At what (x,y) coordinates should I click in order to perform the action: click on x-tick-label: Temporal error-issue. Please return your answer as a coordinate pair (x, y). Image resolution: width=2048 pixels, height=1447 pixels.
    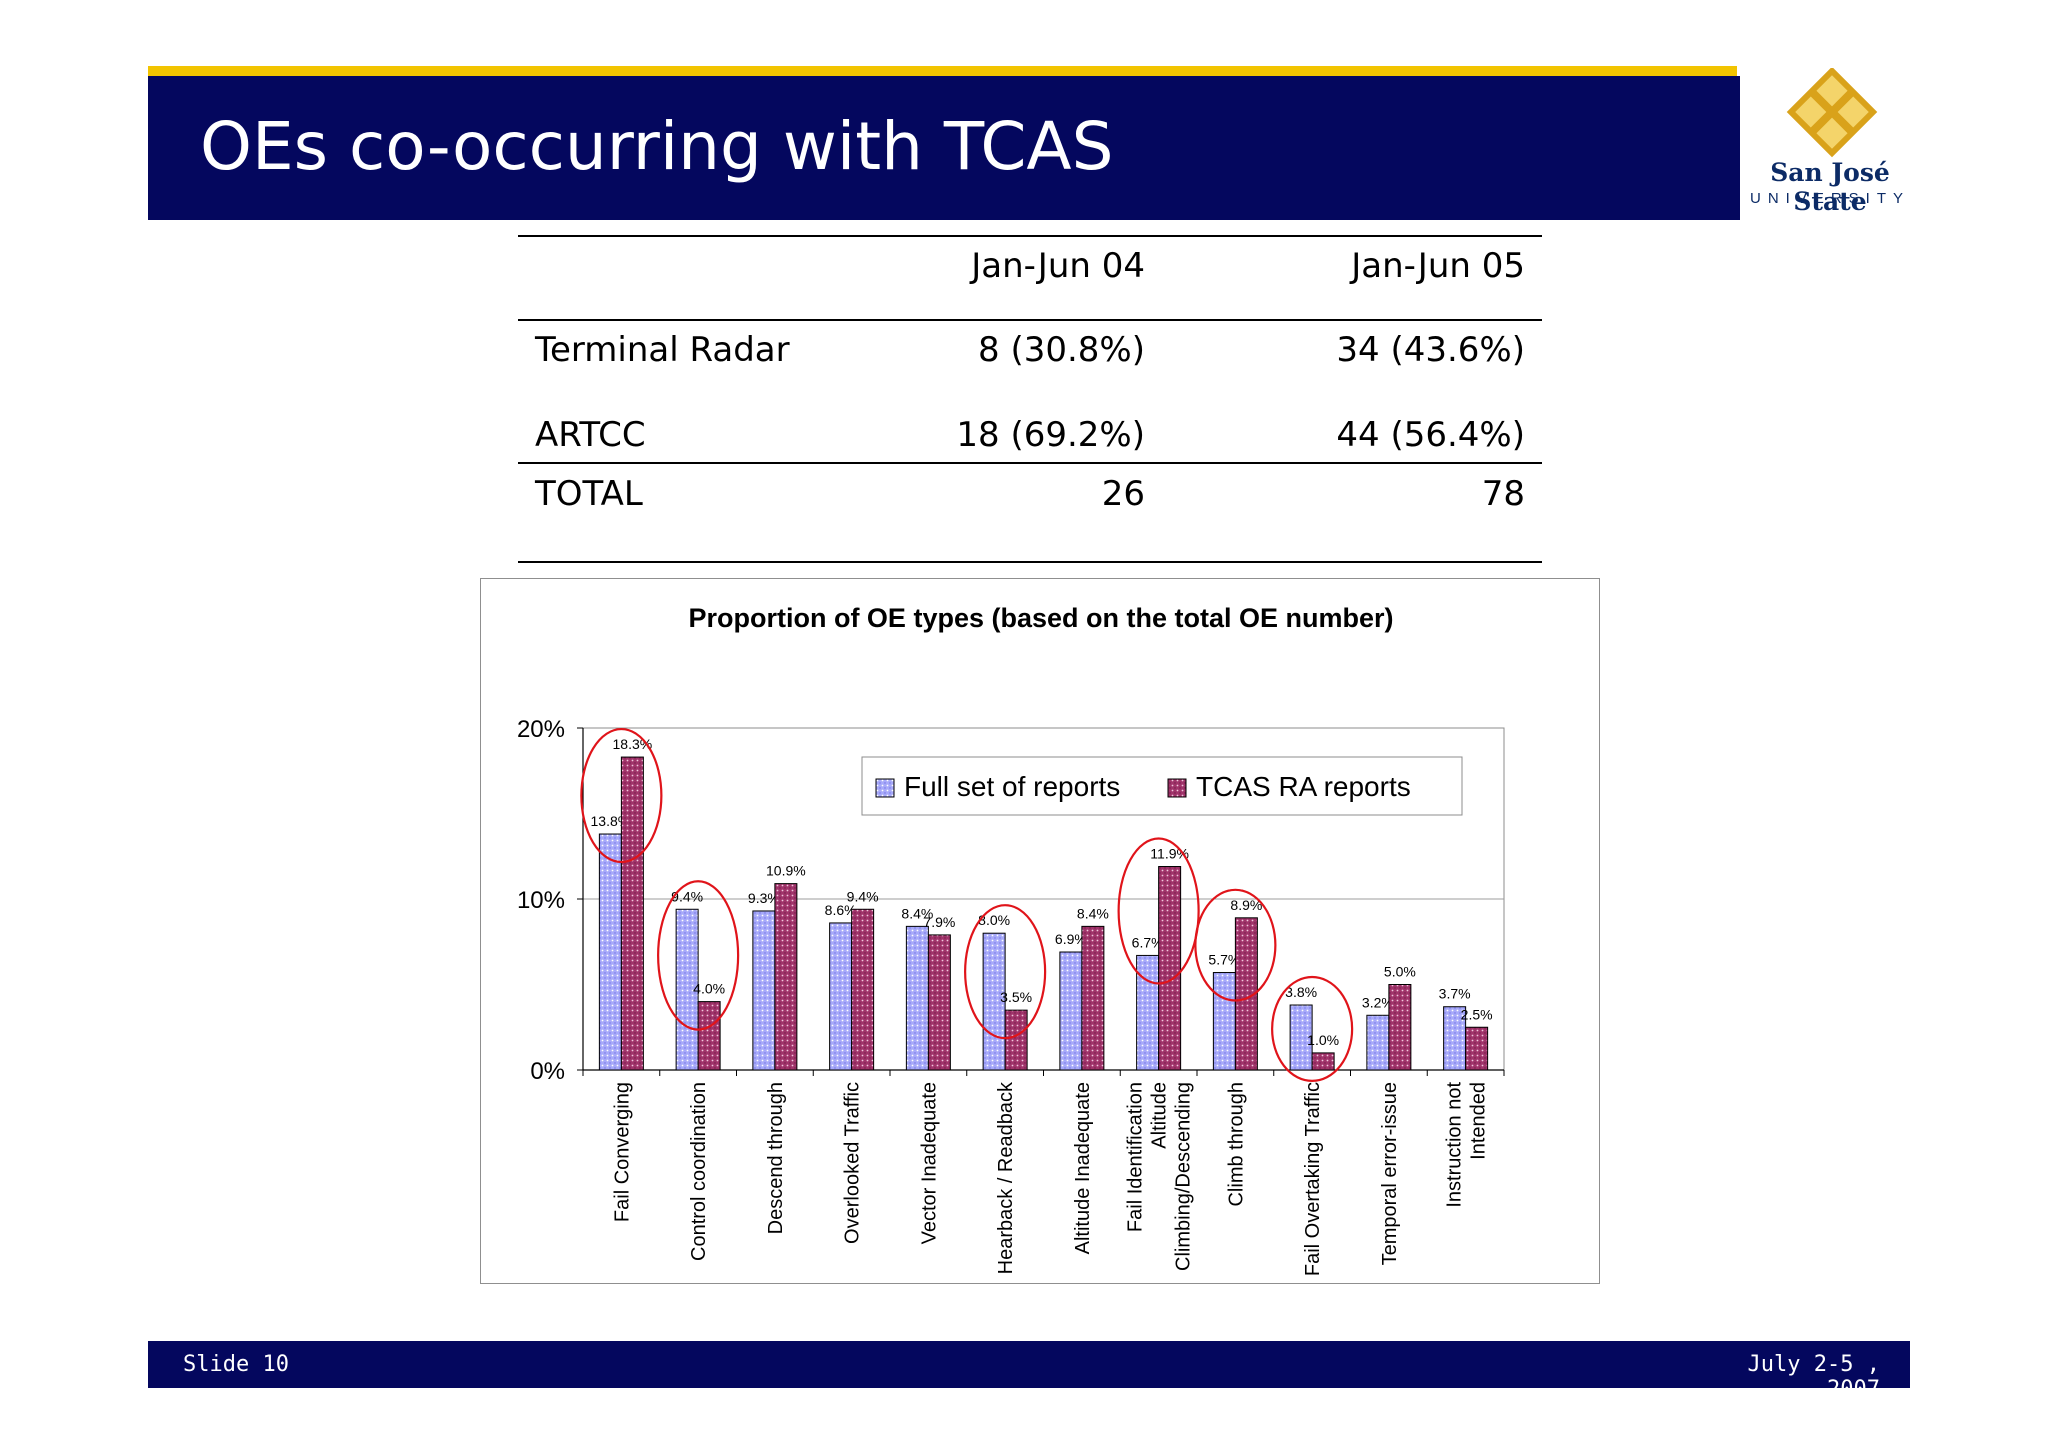
    Looking at the image, I should click on (1390, 1173).